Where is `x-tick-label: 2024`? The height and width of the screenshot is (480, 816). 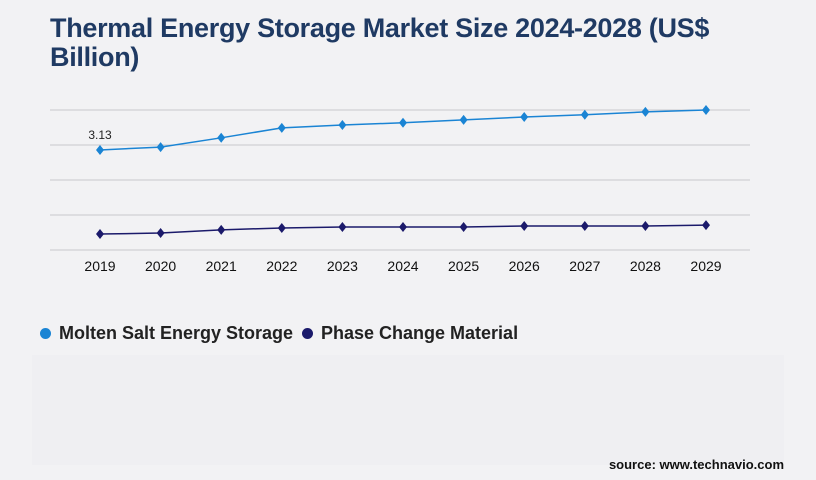
x-tick-label: 2024 is located at coordinates (402, 266).